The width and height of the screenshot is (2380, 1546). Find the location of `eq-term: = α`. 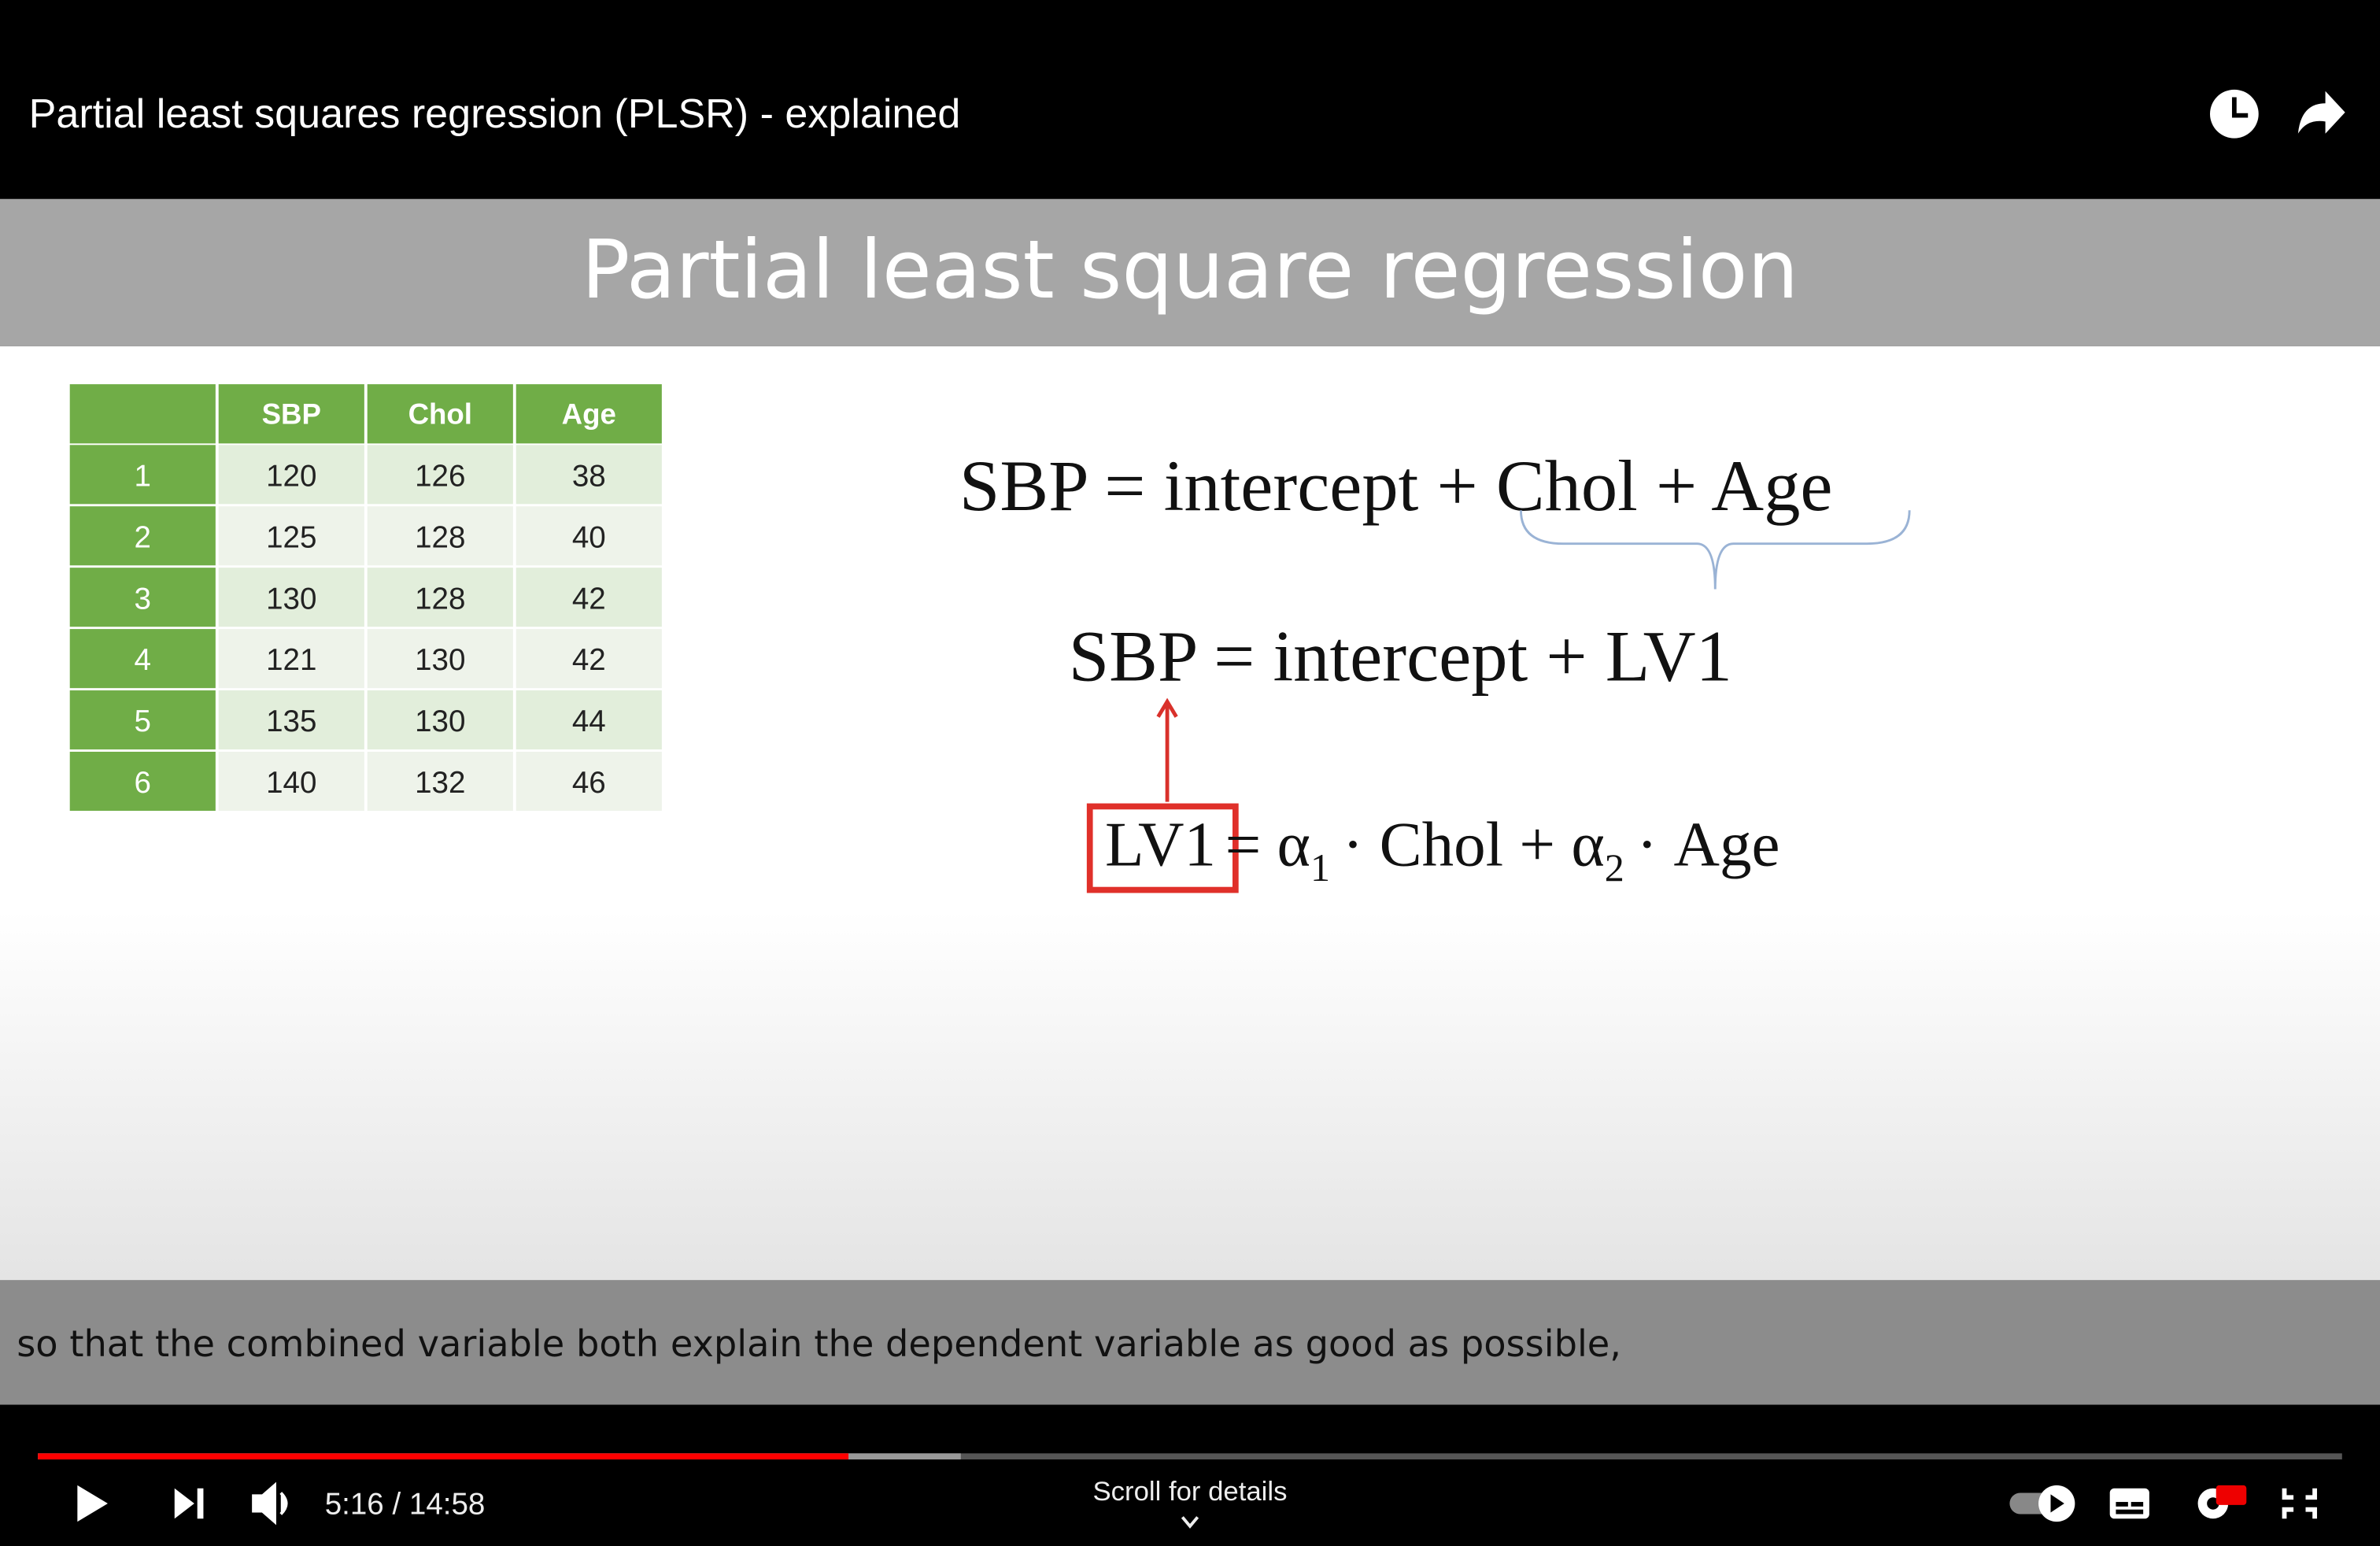

eq-term: = α is located at coordinates (1267, 845).